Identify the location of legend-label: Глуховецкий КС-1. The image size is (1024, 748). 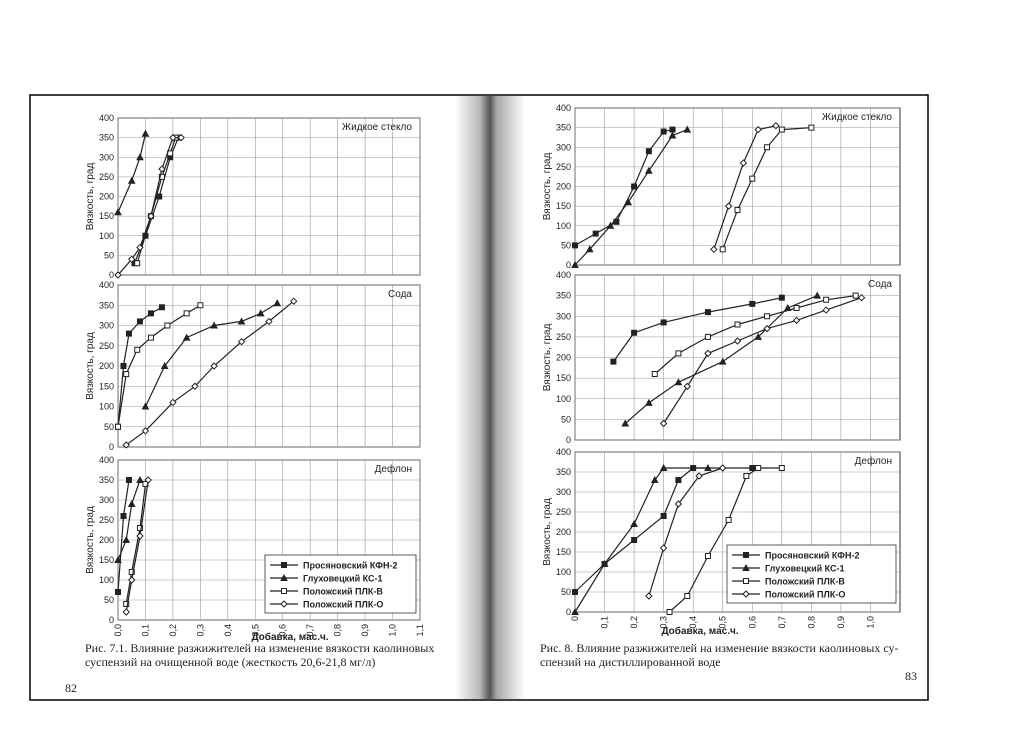
(343, 579).